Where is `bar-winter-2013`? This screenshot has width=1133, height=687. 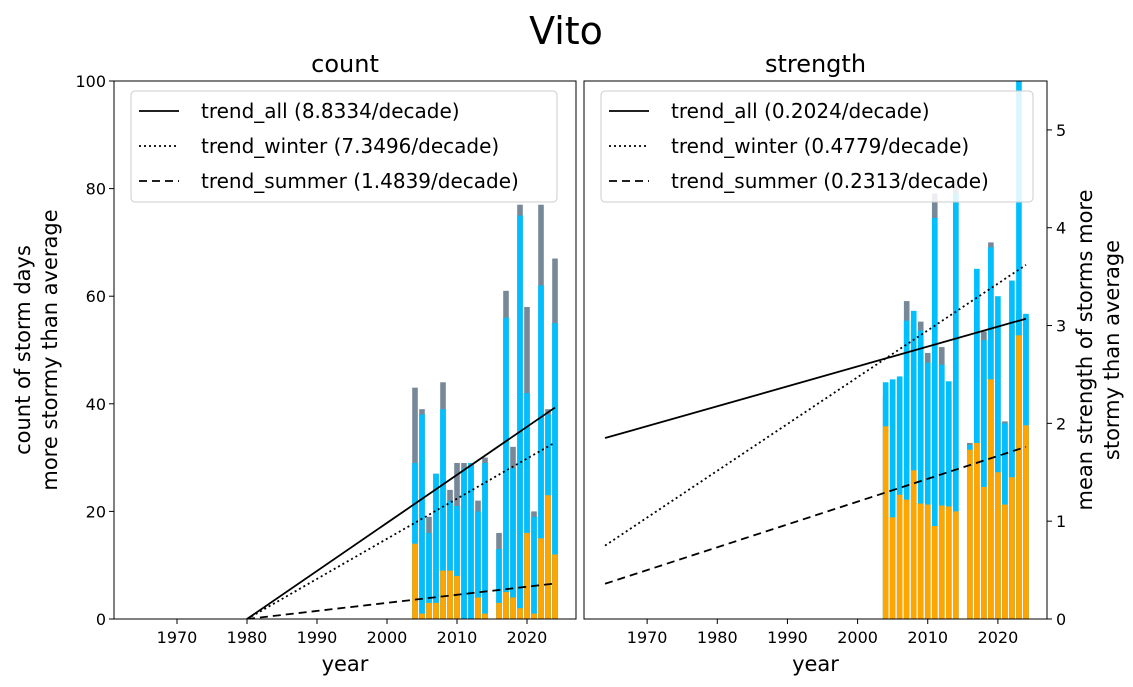 bar-winter-2013 is located at coordinates (948, 500).